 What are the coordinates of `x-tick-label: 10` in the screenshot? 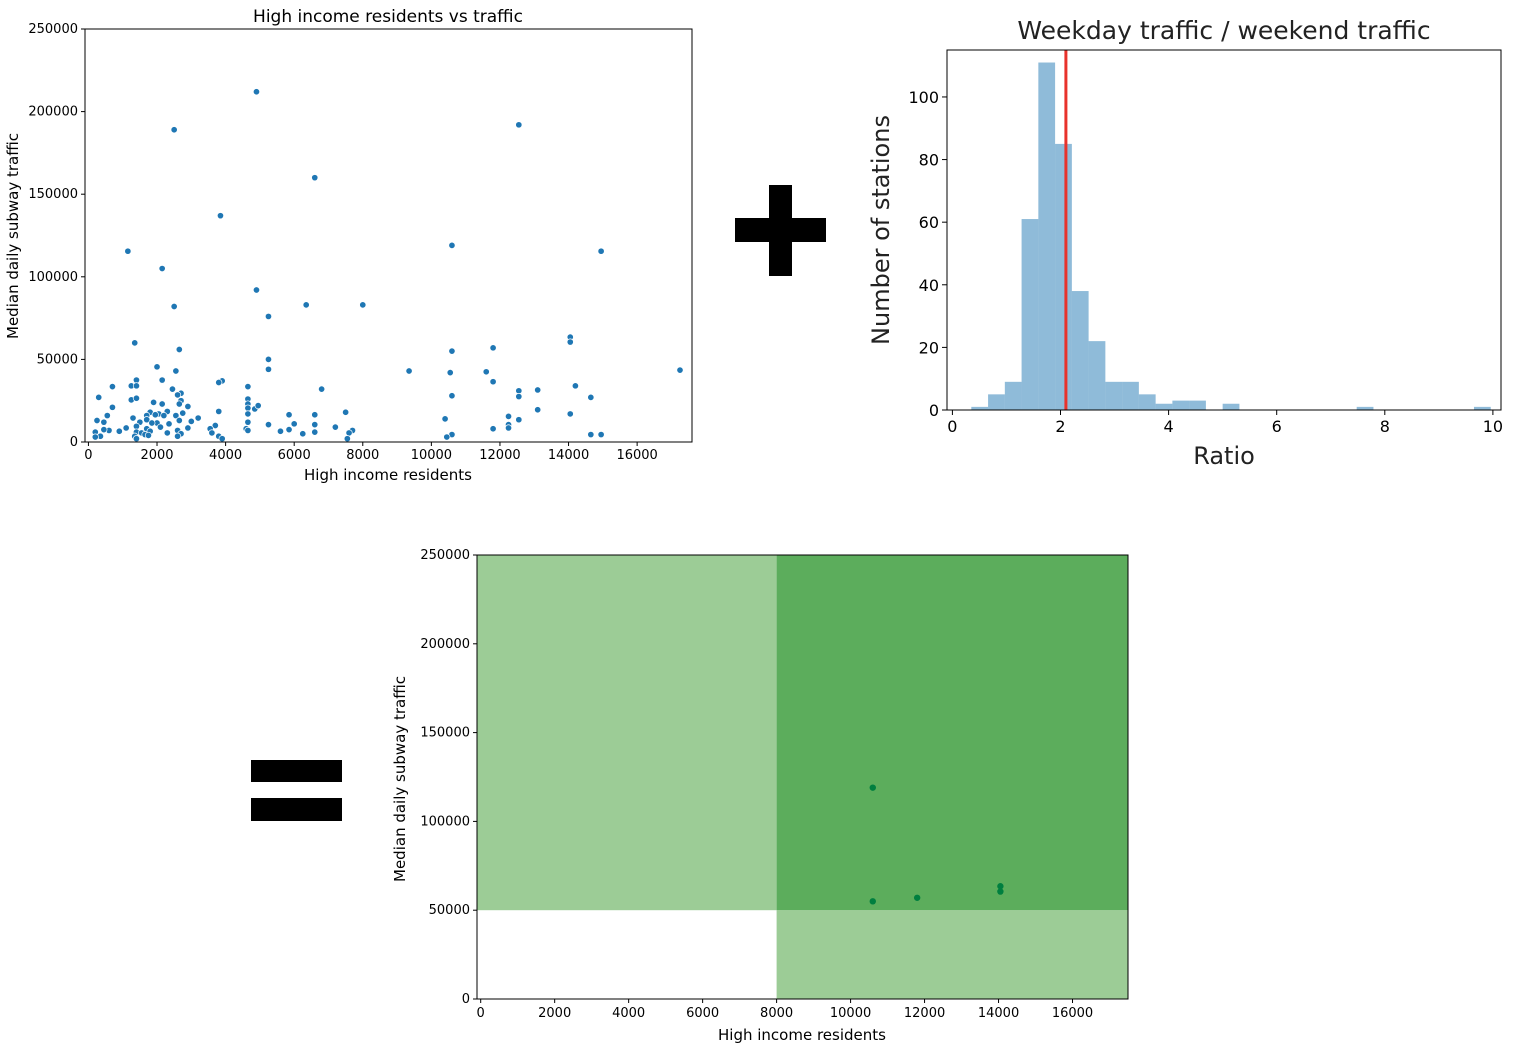 It's located at (1493, 426).